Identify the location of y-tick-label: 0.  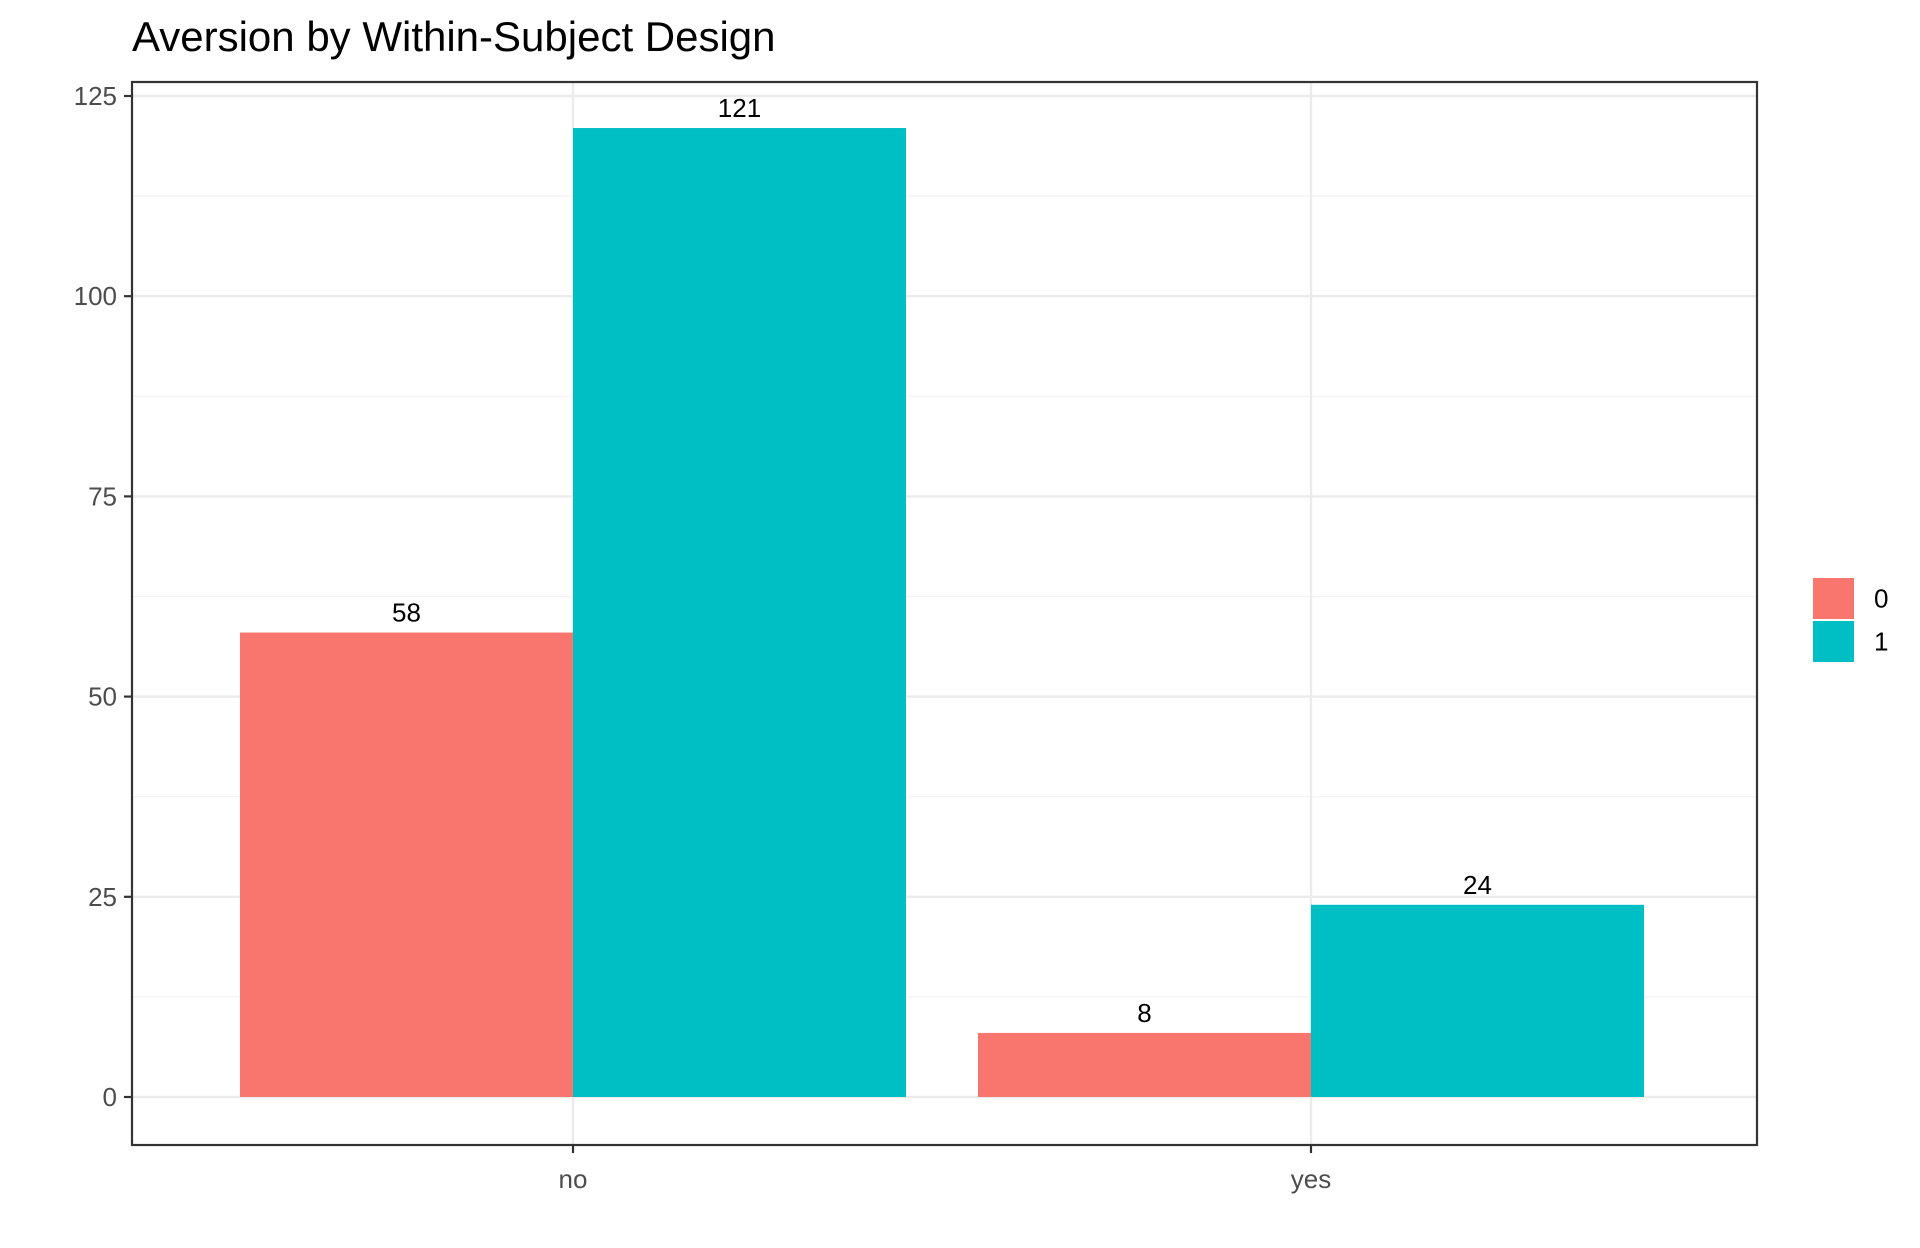
(110, 1097).